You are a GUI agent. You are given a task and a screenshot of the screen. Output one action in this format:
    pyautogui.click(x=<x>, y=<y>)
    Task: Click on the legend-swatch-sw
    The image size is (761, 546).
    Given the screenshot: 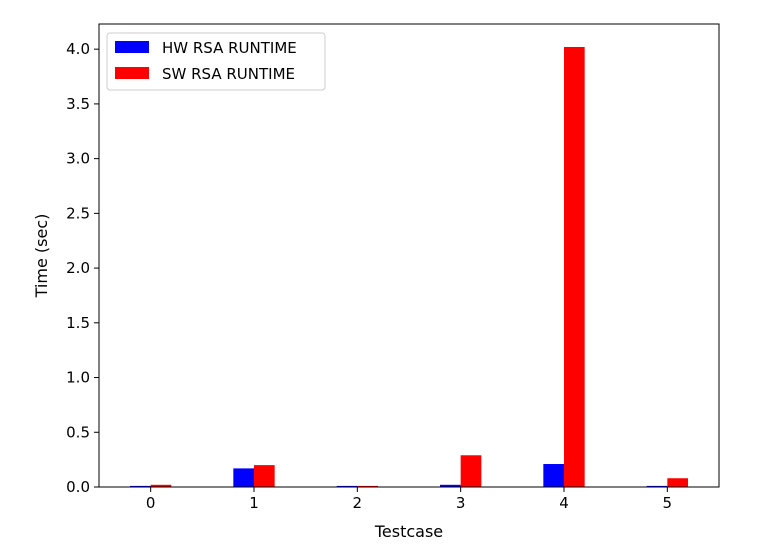 What is the action you would take?
    pyautogui.click(x=132, y=73)
    